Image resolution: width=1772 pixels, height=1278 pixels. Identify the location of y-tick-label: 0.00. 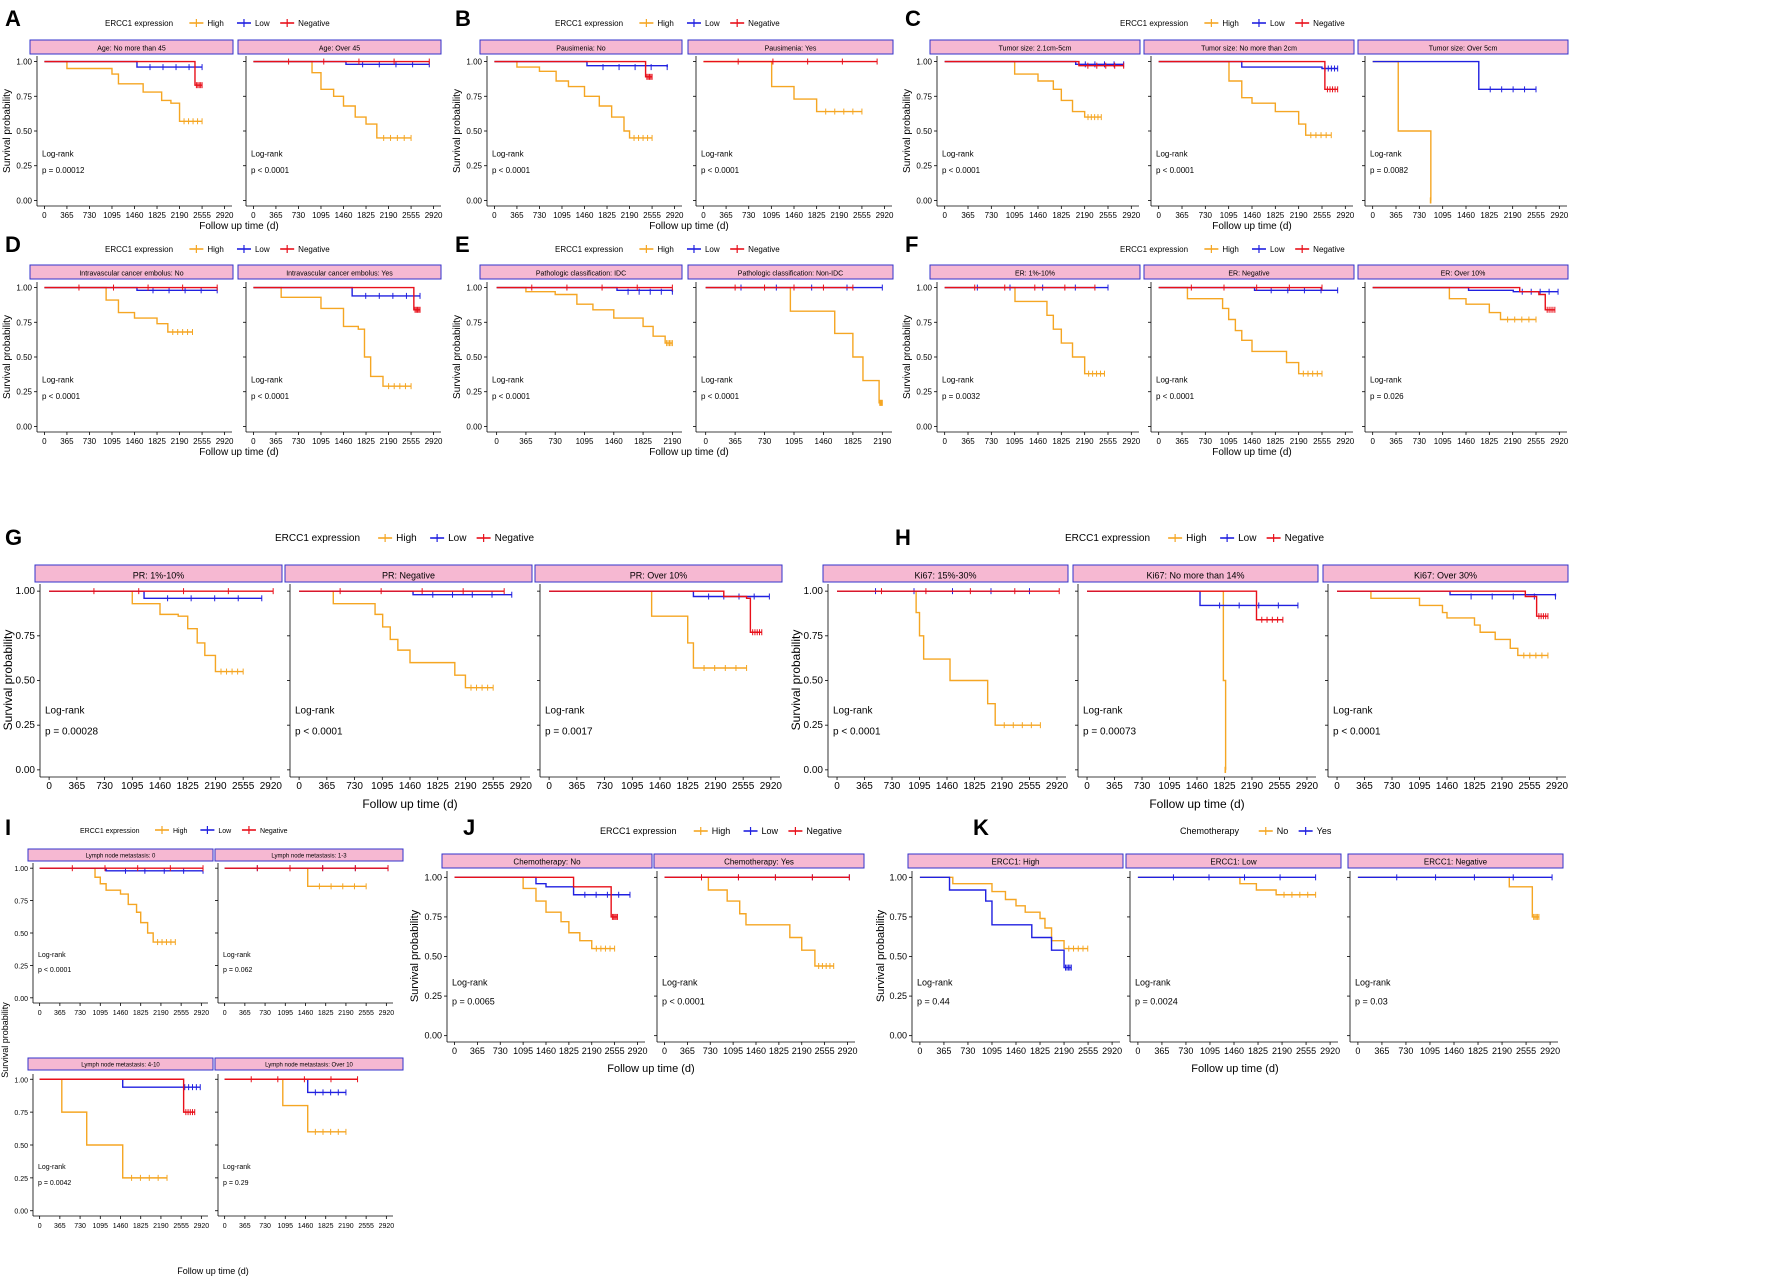
(21, 999).